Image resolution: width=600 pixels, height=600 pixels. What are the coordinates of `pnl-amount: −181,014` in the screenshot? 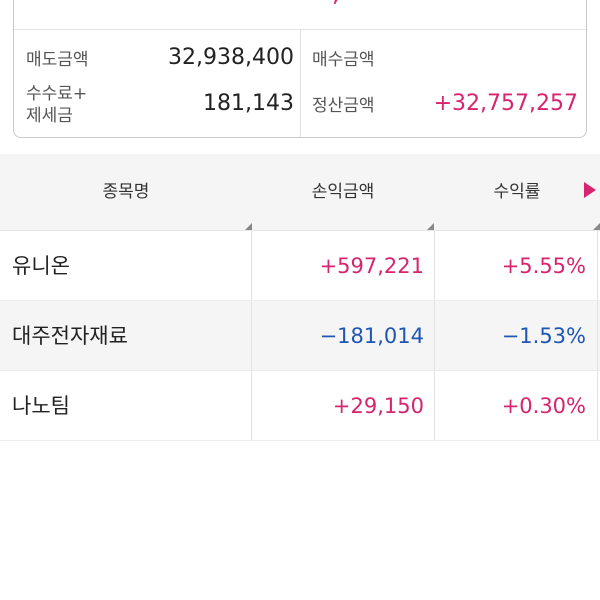 It's located at (371, 336).